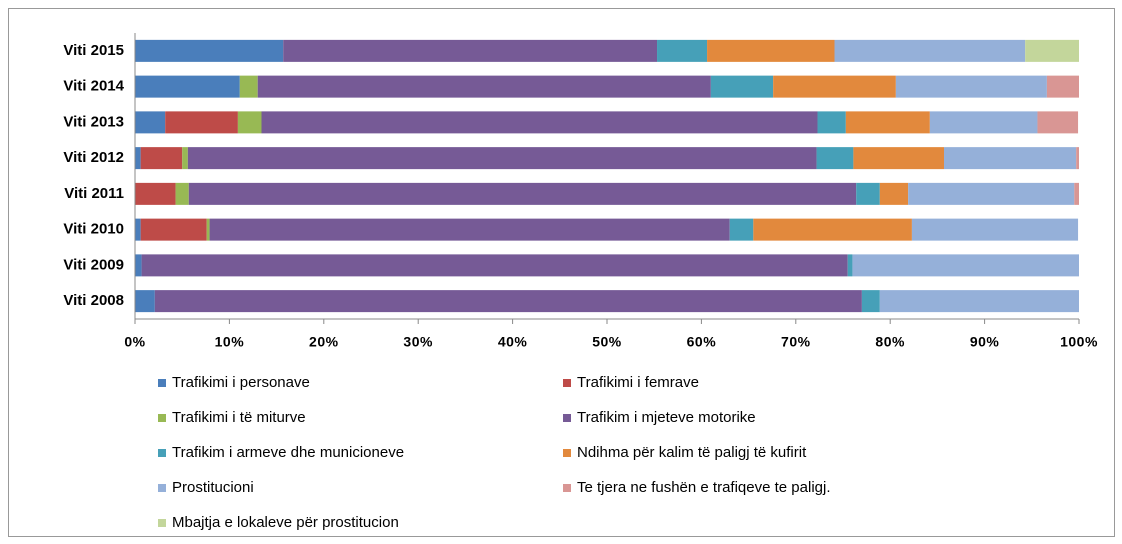 Image resolution: width=1122 pixels, height=544 pixels. Describe the element at coordinates (666, 417) in the screenshot. I see `legend-label: Trafikim i mjeteve motorike` at that location.